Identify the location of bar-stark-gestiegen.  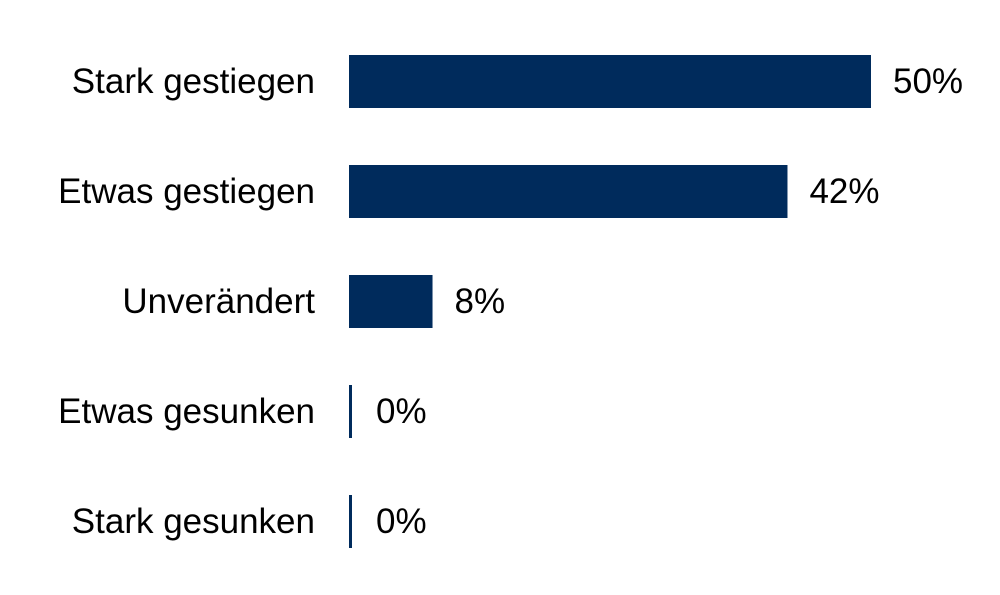
(610, 81).